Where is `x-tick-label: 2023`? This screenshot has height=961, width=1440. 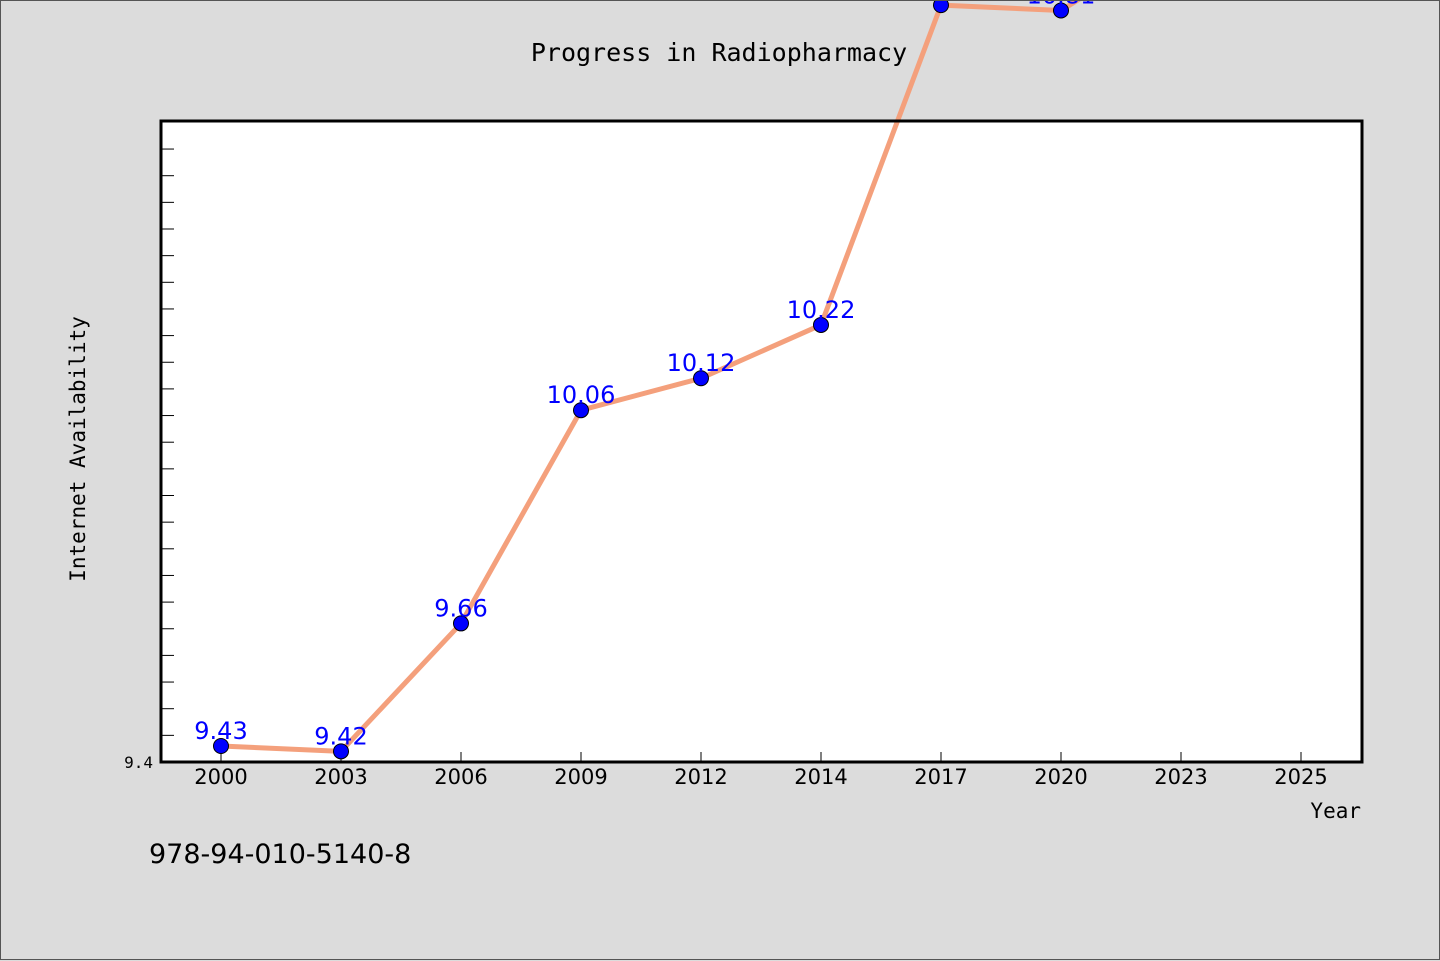
x-tick-label: 2023 is located at coordinates (1180, 777).